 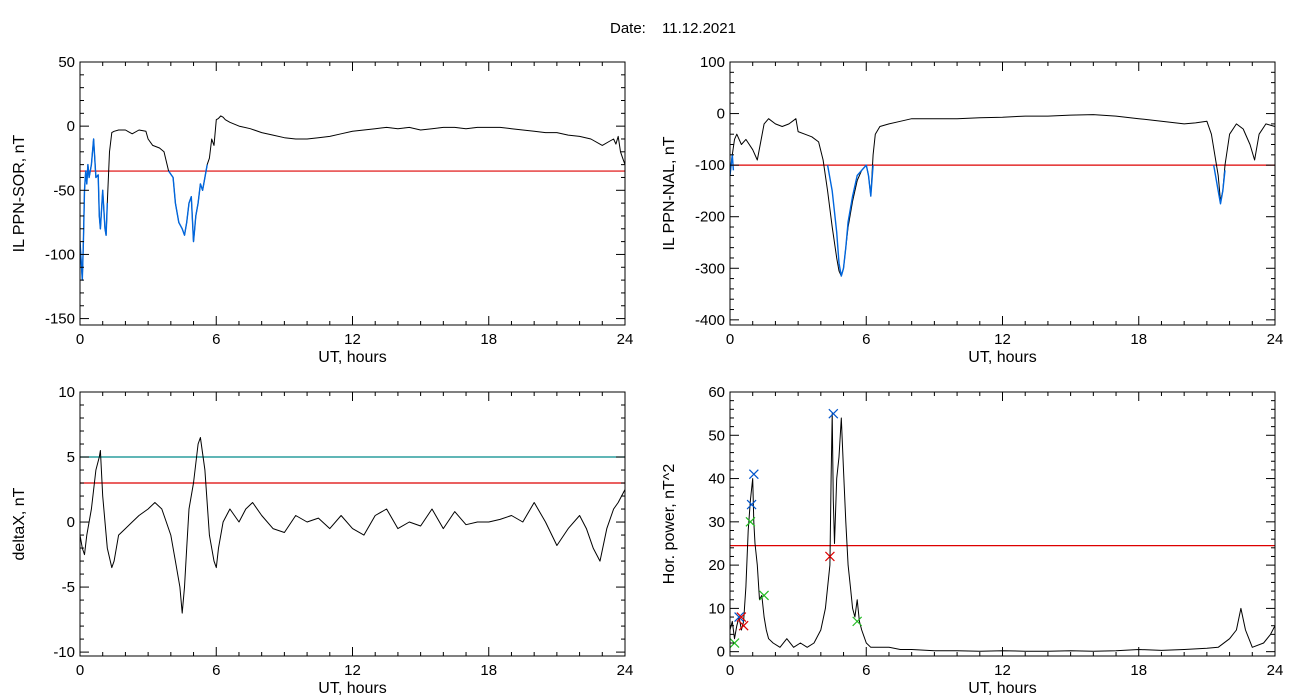 What do you see at coordinates (712, 62) in the screenshot?
I see `y-tick-label: 100` at bounding box center [712, 62].